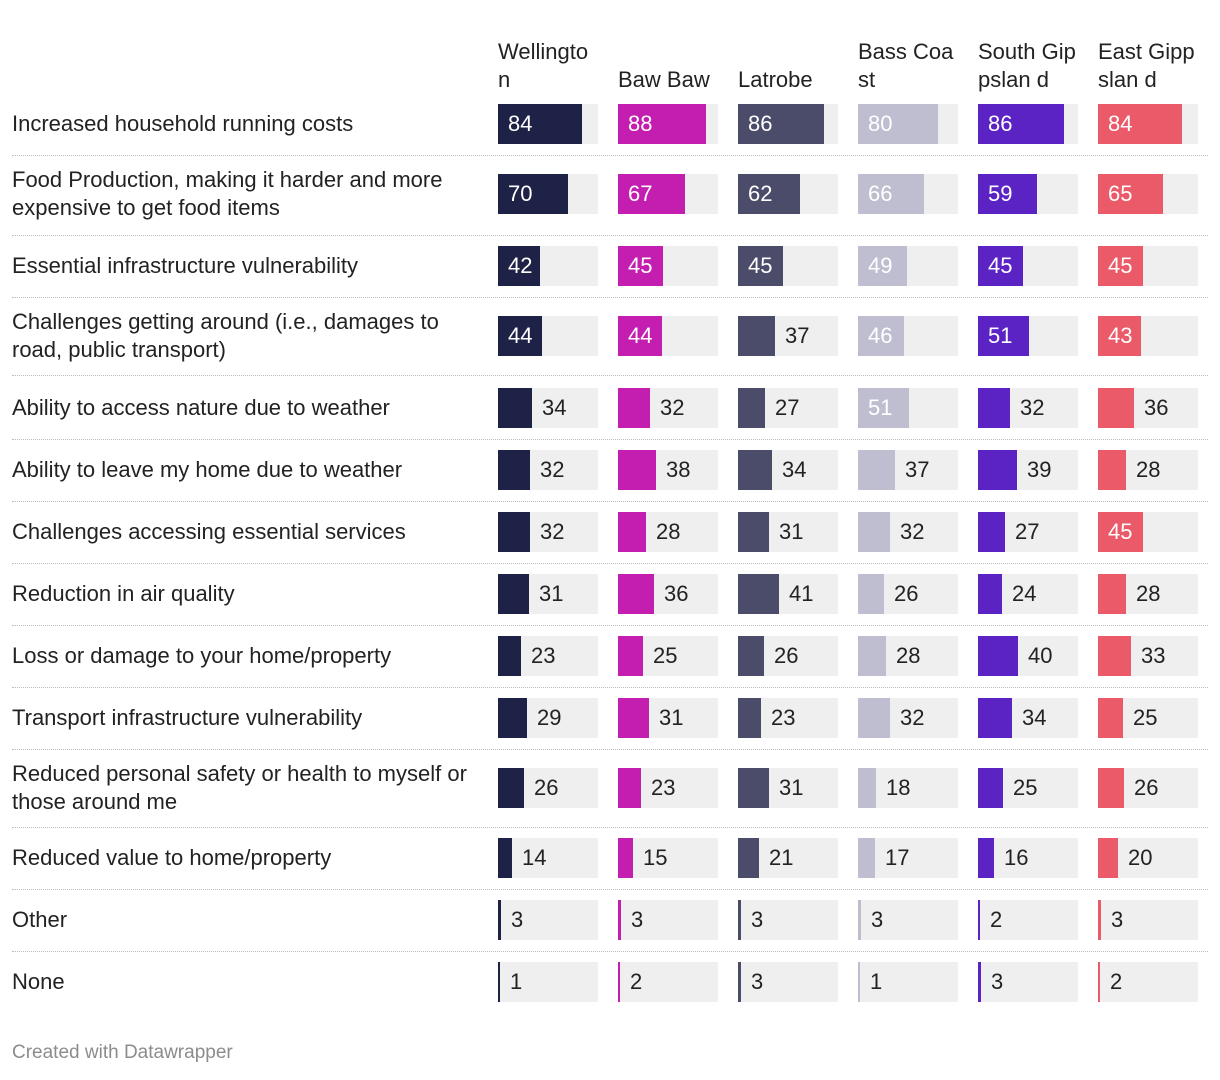  I want to click on bar-track: 16, so click(1028, 858).